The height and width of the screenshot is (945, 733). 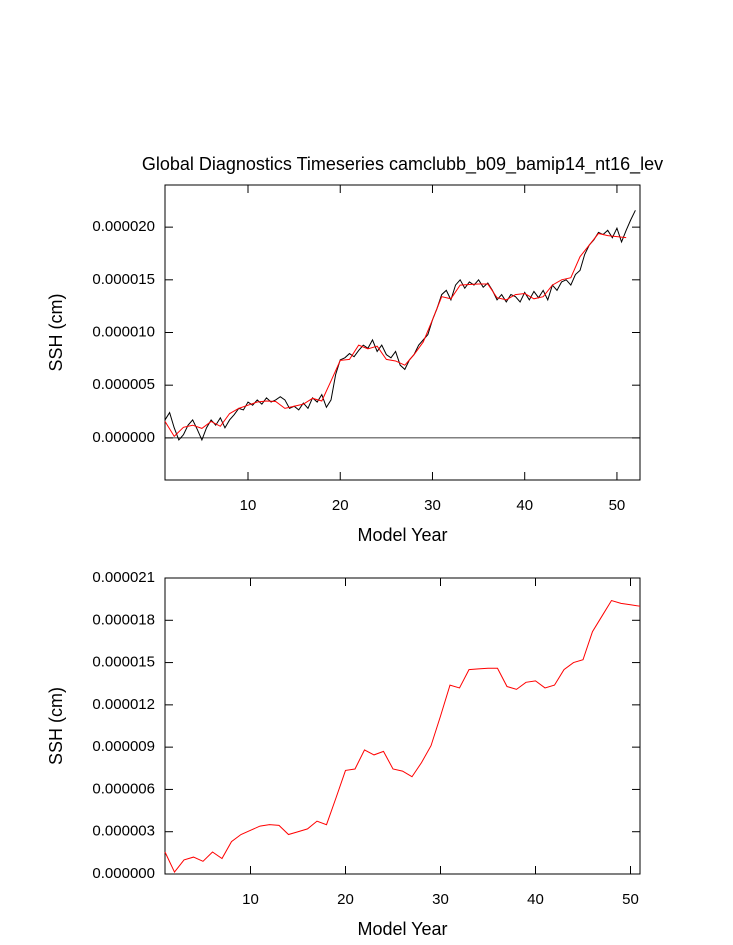 What do you see at coordinates (123, 331) in the screenshot?
I see `y-tick-label: 0.000010` at bounding box center [123, 331].